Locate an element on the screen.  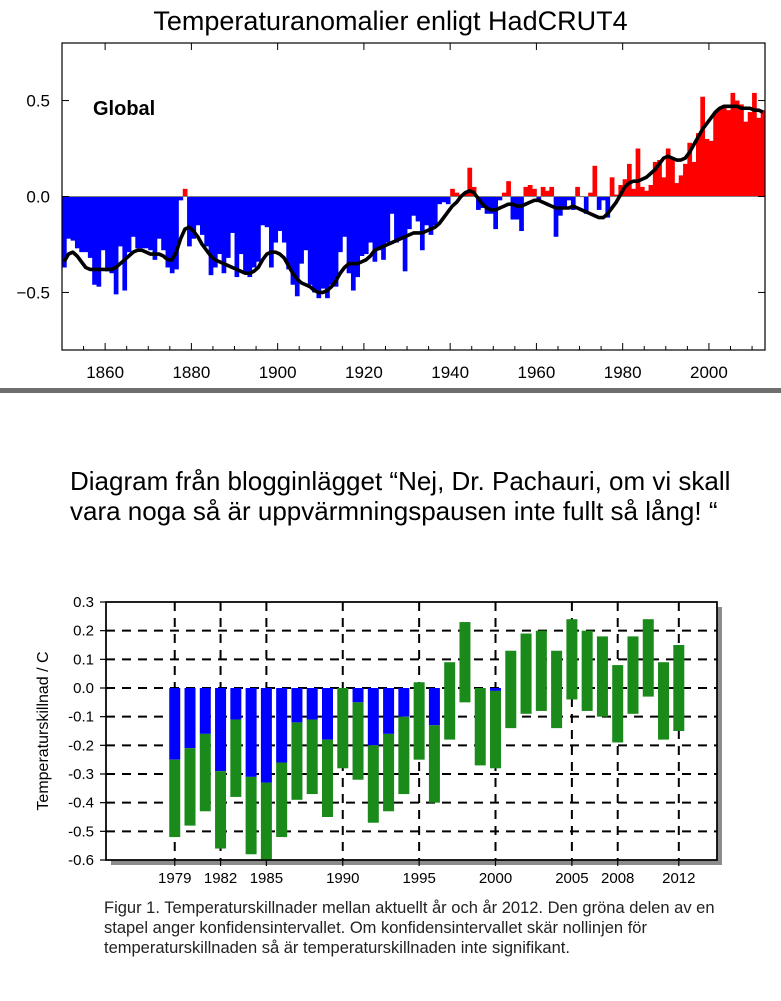
y-axis-label: Temperaturskillnad / C is located at coordinates (43, 730).